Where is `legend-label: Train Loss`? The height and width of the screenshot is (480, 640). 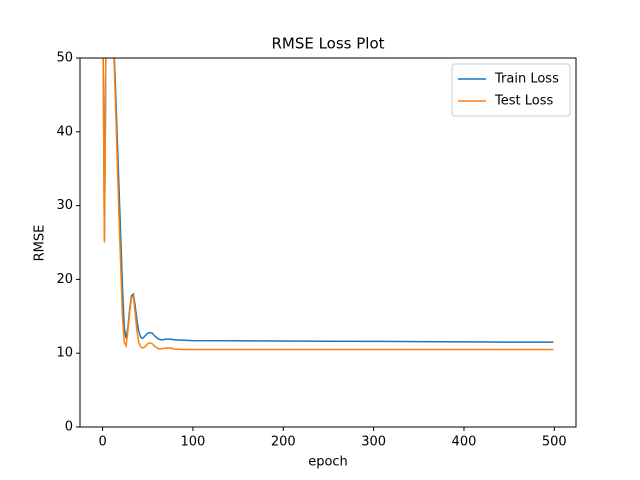 legend-label: Train Loss is located at coordinates (526, 79).